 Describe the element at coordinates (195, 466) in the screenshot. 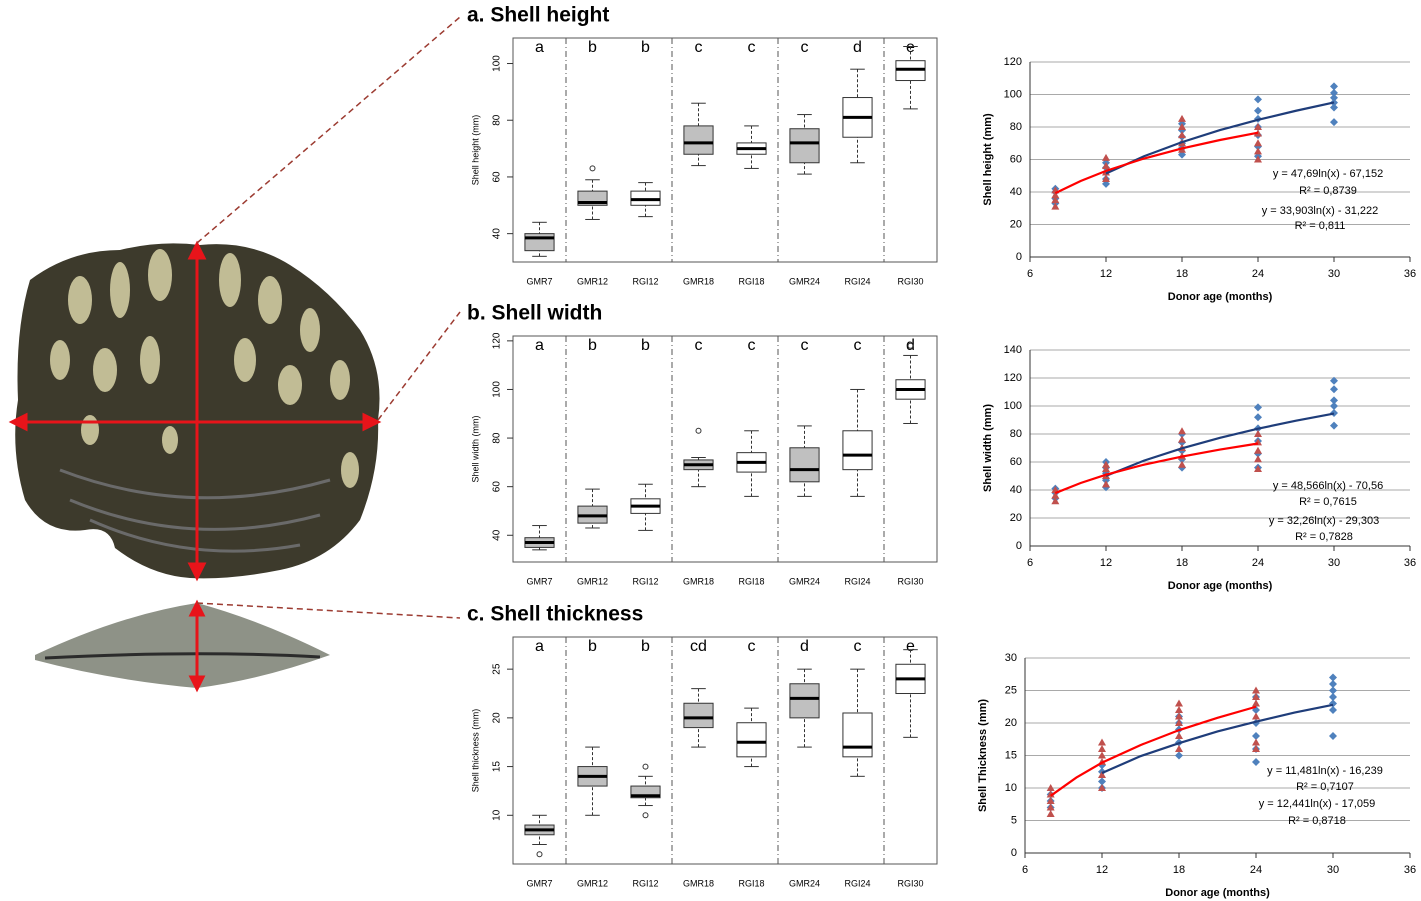

I see `measure-arrows` at that location.